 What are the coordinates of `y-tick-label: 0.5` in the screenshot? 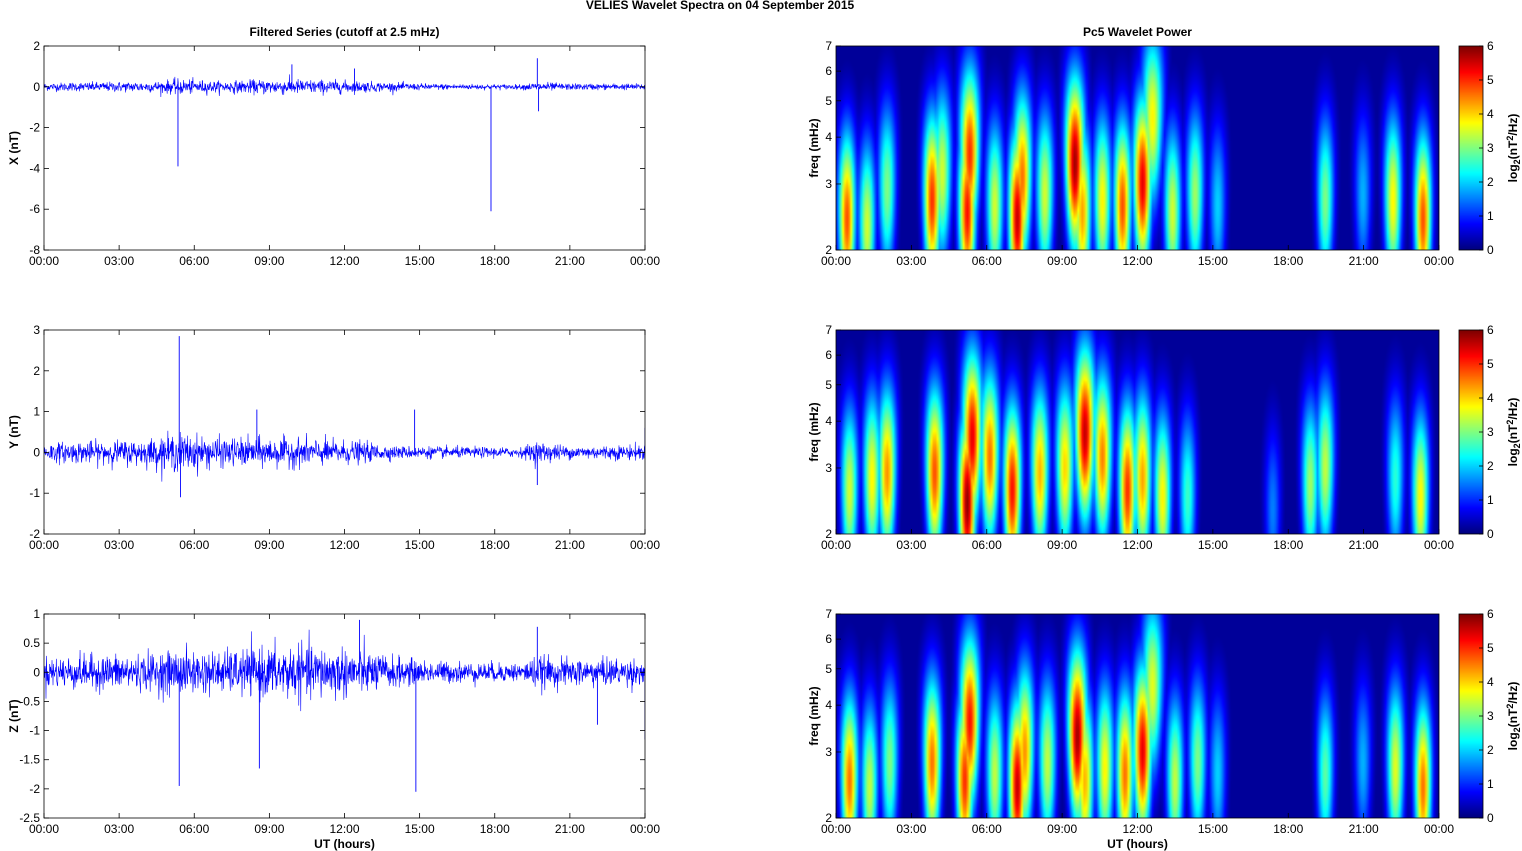 It's located at (31, 643).